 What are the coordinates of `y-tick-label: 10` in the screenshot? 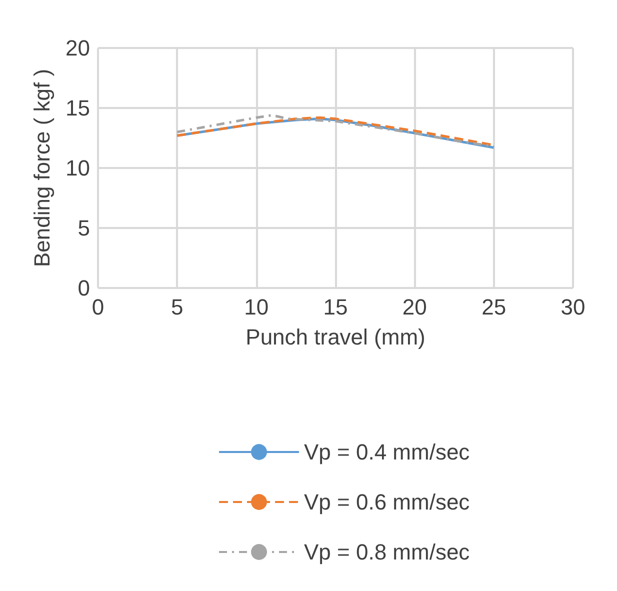 It's located at (78, 168).